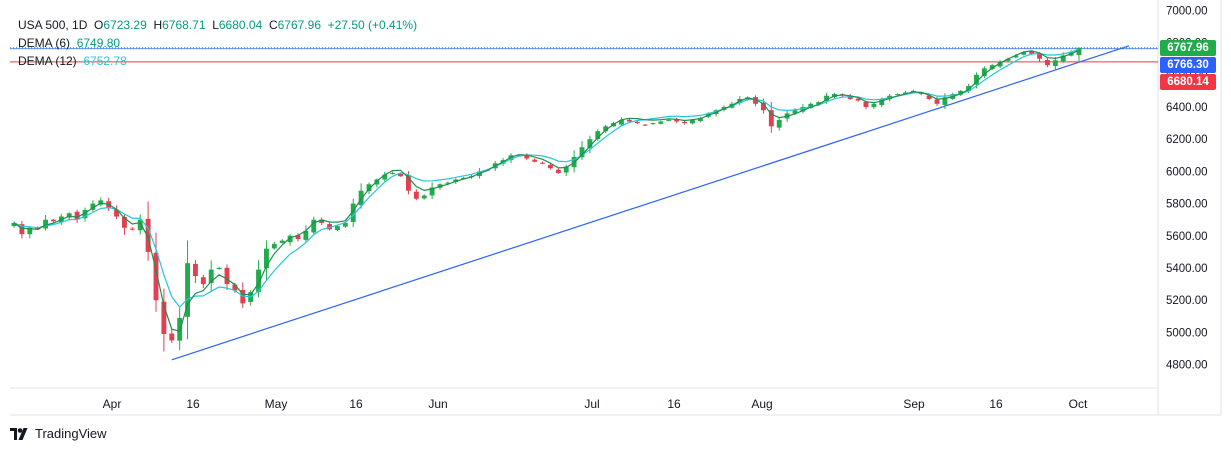 This screenshot has width=1231, height=452. I want to click on symbol-label: USA 500, 1D, so click(53, 25).